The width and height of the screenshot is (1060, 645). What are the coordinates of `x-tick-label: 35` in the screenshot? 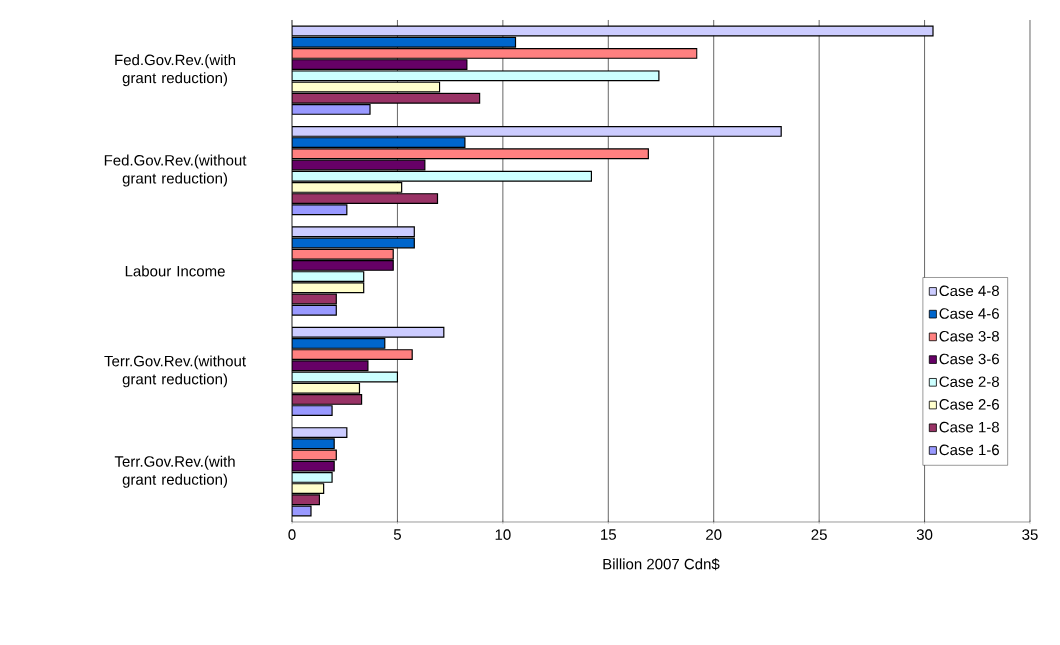 It's located at (1030, 534).